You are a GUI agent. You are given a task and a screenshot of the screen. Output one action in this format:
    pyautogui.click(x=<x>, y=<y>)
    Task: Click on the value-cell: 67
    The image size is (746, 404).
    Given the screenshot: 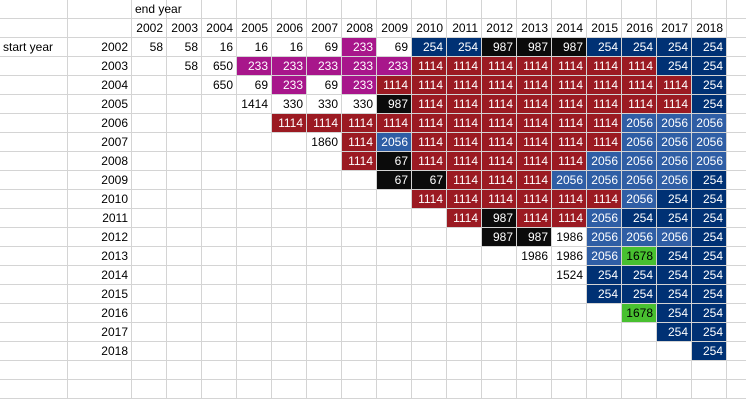 What is the action you would take?
    pyautogui.click(x=394, y=180)
    